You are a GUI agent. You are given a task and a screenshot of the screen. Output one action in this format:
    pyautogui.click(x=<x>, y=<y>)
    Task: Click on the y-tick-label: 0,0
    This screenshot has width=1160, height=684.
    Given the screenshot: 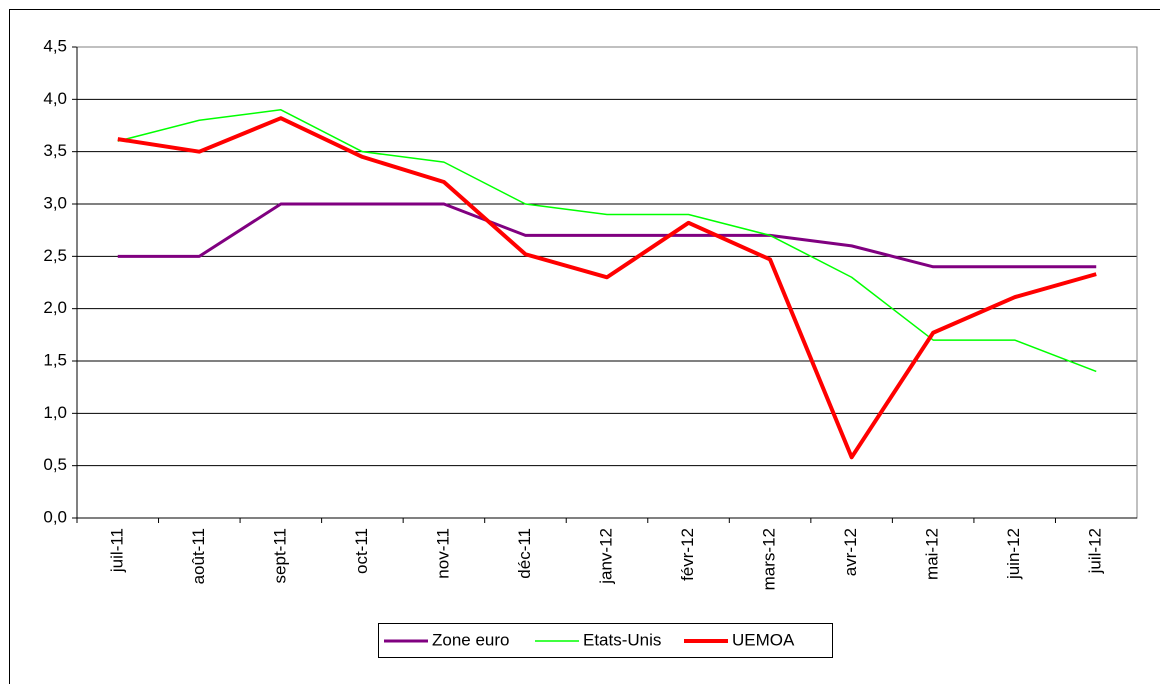 What is the action you would take?
    pyautogui.click(x=55, y=516)
    